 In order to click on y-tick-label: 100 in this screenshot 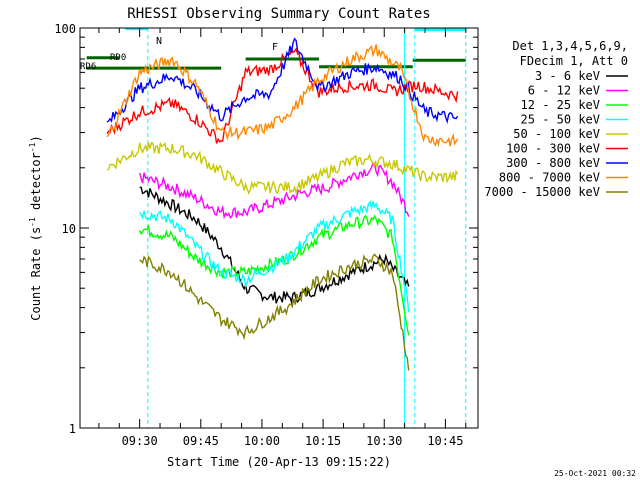, I will do `click(65, 29)`.